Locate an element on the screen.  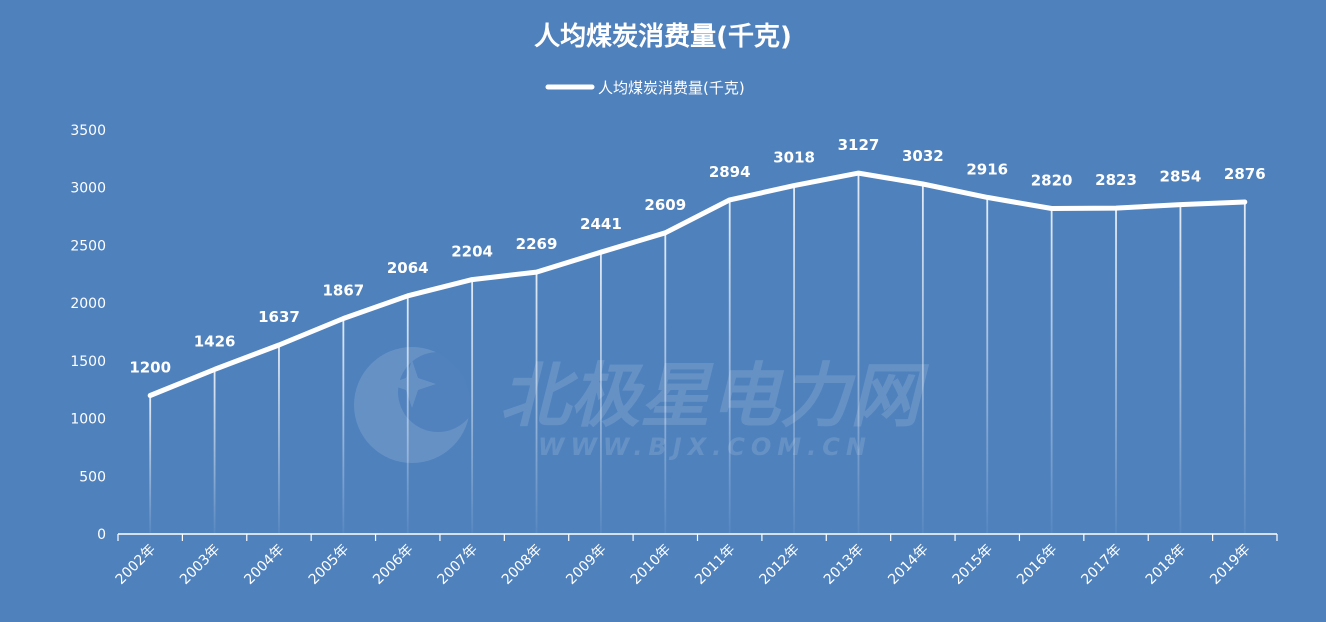
x-tick-label: 2008年 is located at coordinates (522, 565).